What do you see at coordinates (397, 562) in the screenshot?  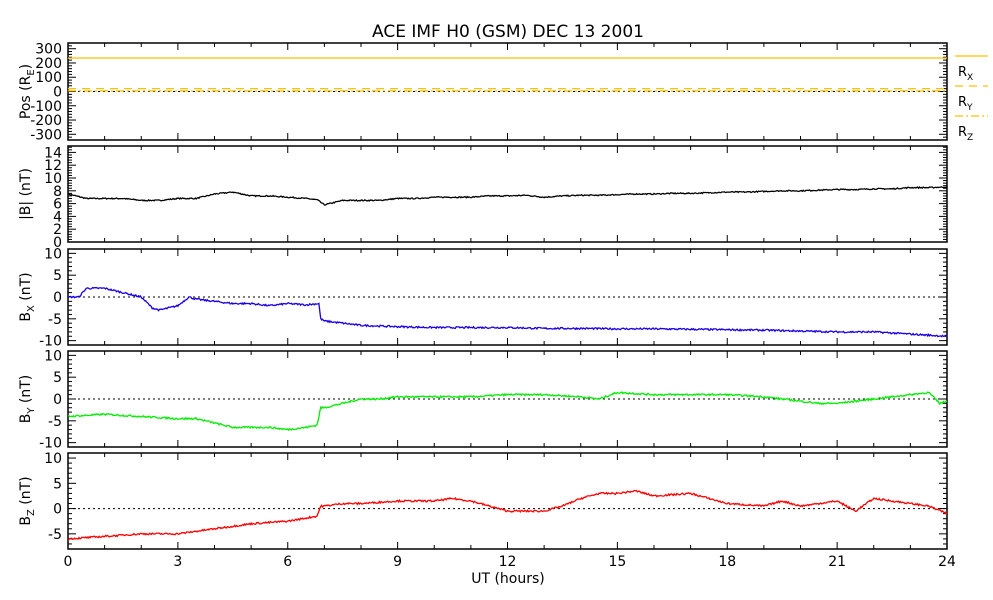 I see `x-tick-label: 9` at bounding box center [397, 562].